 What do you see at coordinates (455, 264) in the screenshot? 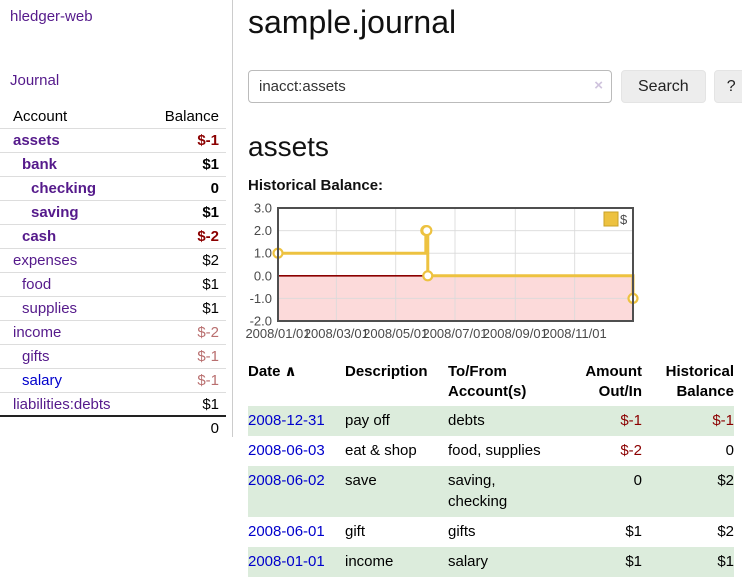
I see `chart-border` at bounding box center [455, 264].